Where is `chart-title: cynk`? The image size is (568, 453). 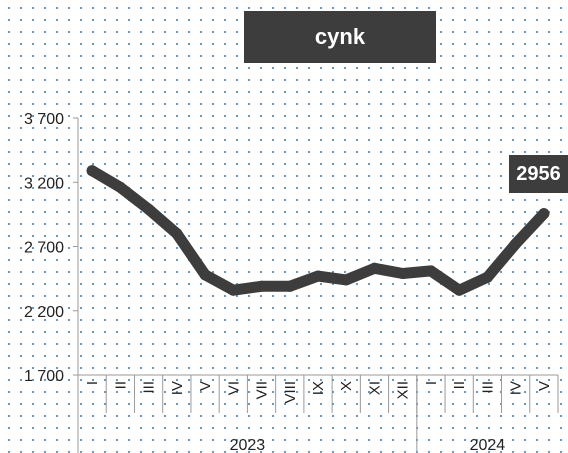 chart-title: cynk is located at coordinates (340, 37).